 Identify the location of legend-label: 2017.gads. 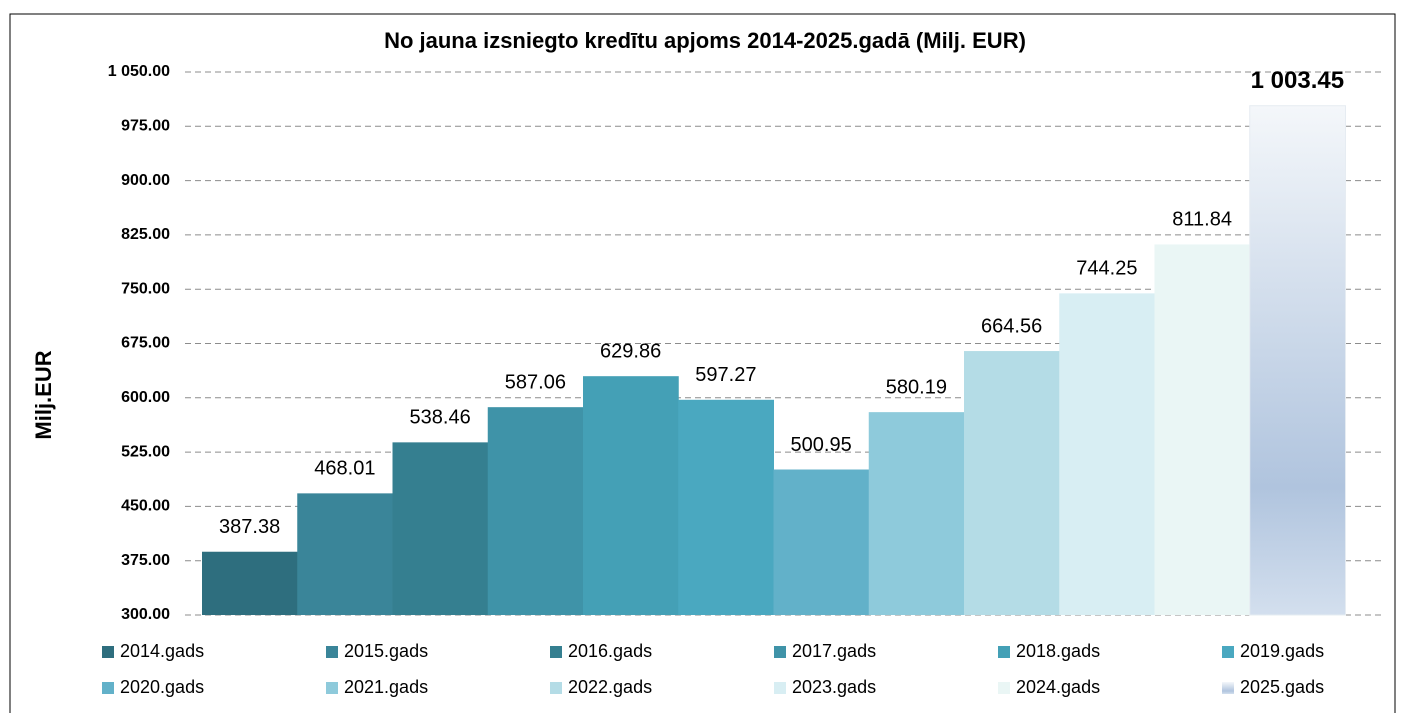
(834, 651).